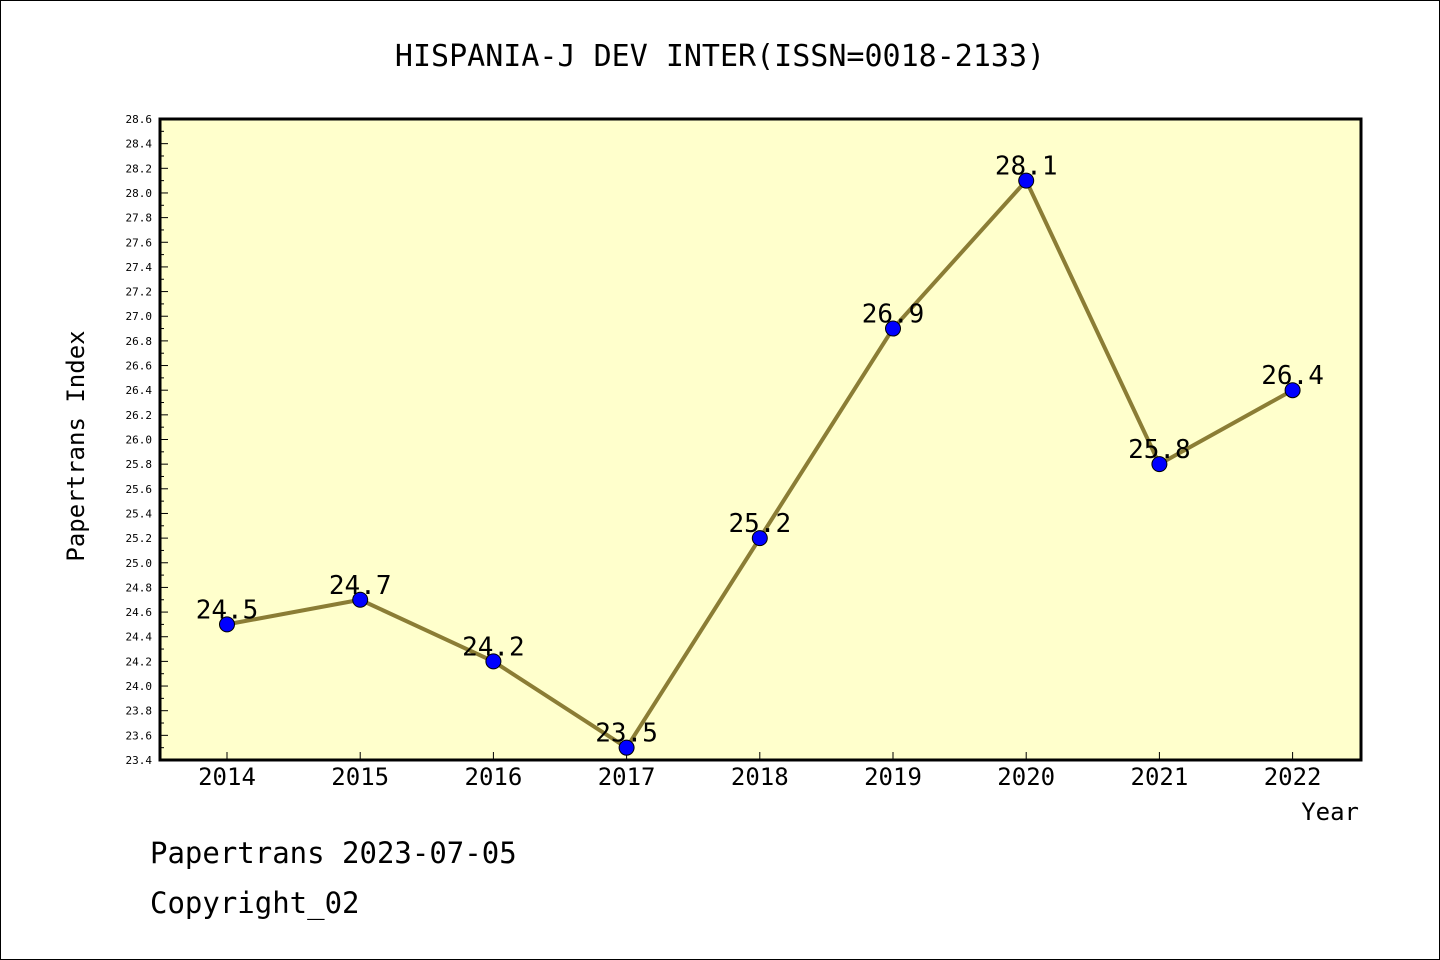 The height and width of the screenshot is (960, 1440). Describe the element at coordinates (139, 513) in the screenshot. I see `y-tick-label: 25.4` at that location.